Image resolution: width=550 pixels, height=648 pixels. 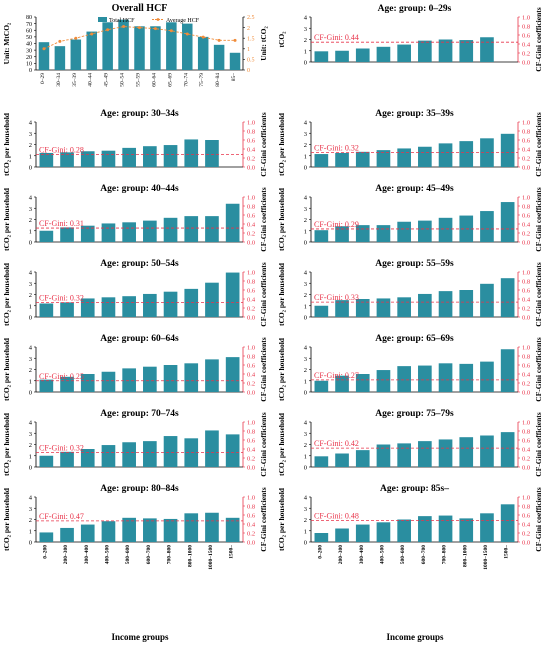 I want to click on gini-label: CF-Gini: 0.42, so click(x=336, y=443).